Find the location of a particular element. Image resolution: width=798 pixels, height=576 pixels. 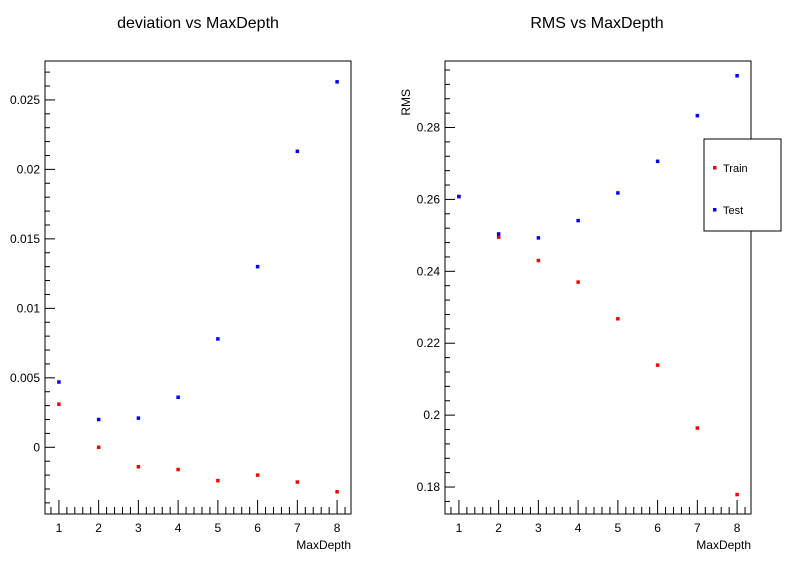

y-axis-title: RMS is located at coordinates (406, 102).